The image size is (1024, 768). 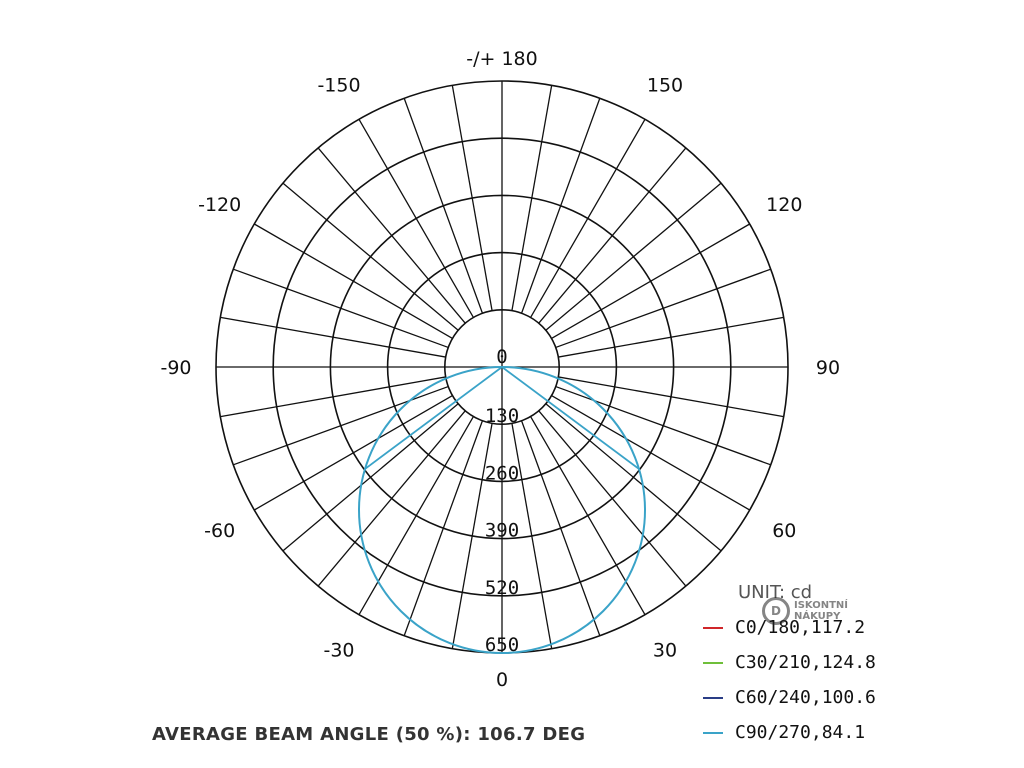 What do you see at coordinates (502, 531) in the screenshot?
I see `radial-tick-label: 390` at bounding box center [502, 531].